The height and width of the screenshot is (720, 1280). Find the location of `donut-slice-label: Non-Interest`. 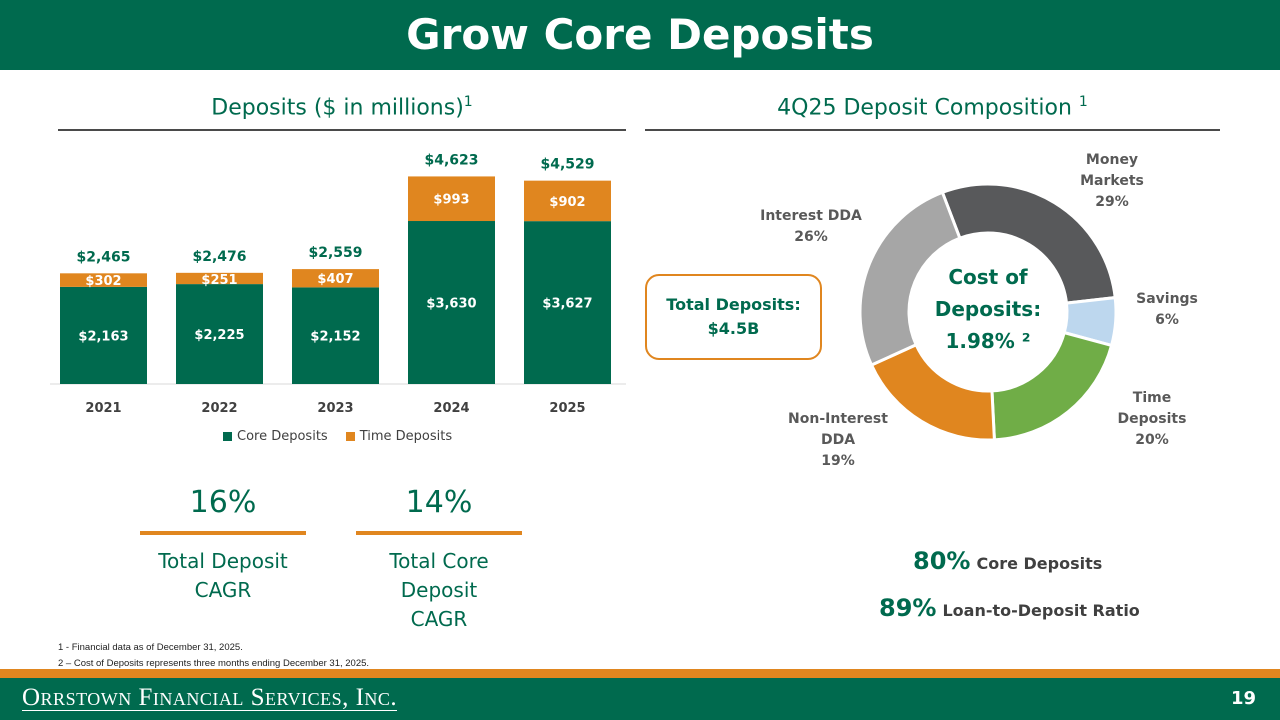

donut-slice-label: Non-Interest is located at coordinates (838, 419).